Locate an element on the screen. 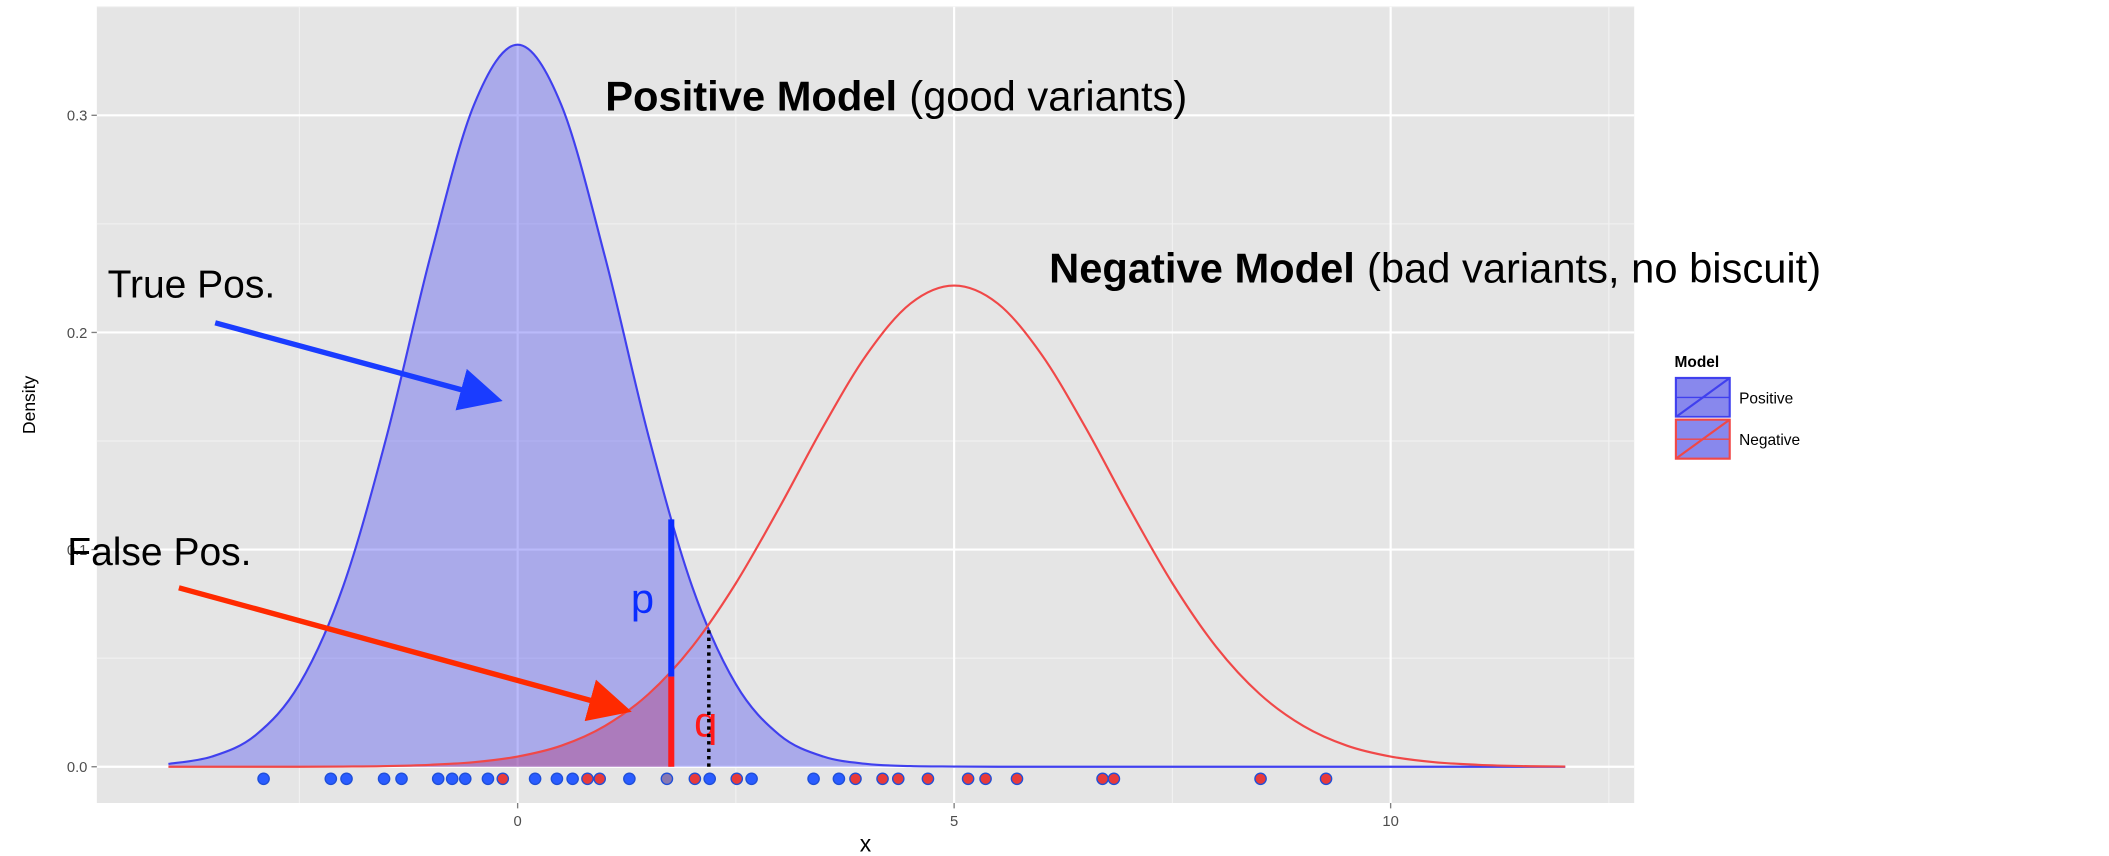  y-axis-label: Density is located at coordinates (29, 404).